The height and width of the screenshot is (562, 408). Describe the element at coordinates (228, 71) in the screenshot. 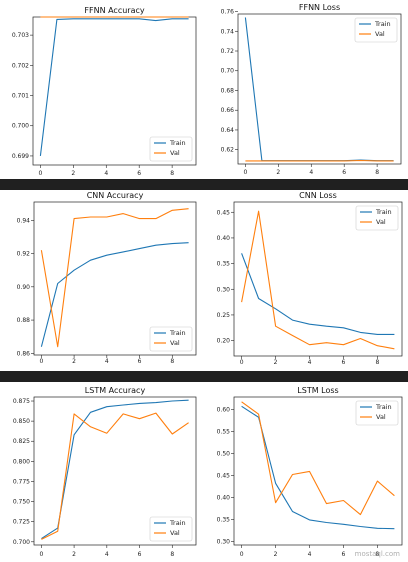

I see `y-tick-label: 0.70` at that location.